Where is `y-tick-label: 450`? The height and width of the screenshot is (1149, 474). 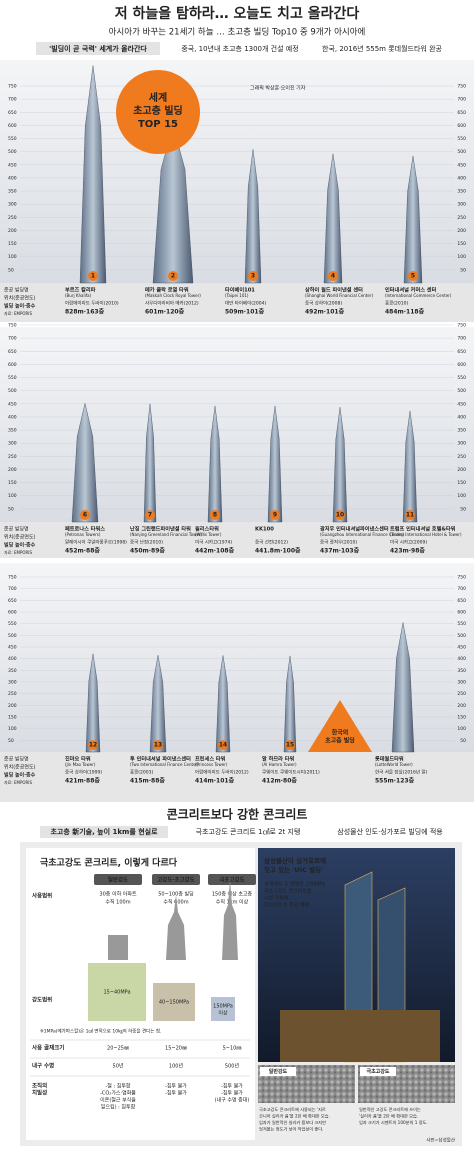 y-tick-label: 450 is located at coordinates (461, 648).